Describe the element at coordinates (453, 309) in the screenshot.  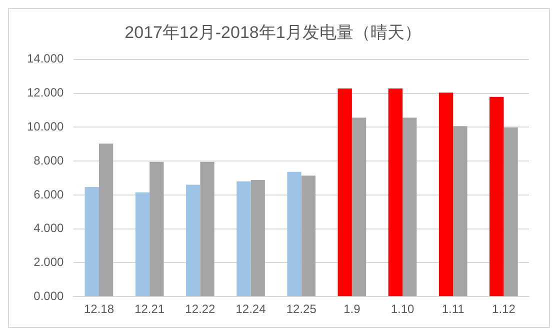
I see `x-tick-label: 1.11` at that location.